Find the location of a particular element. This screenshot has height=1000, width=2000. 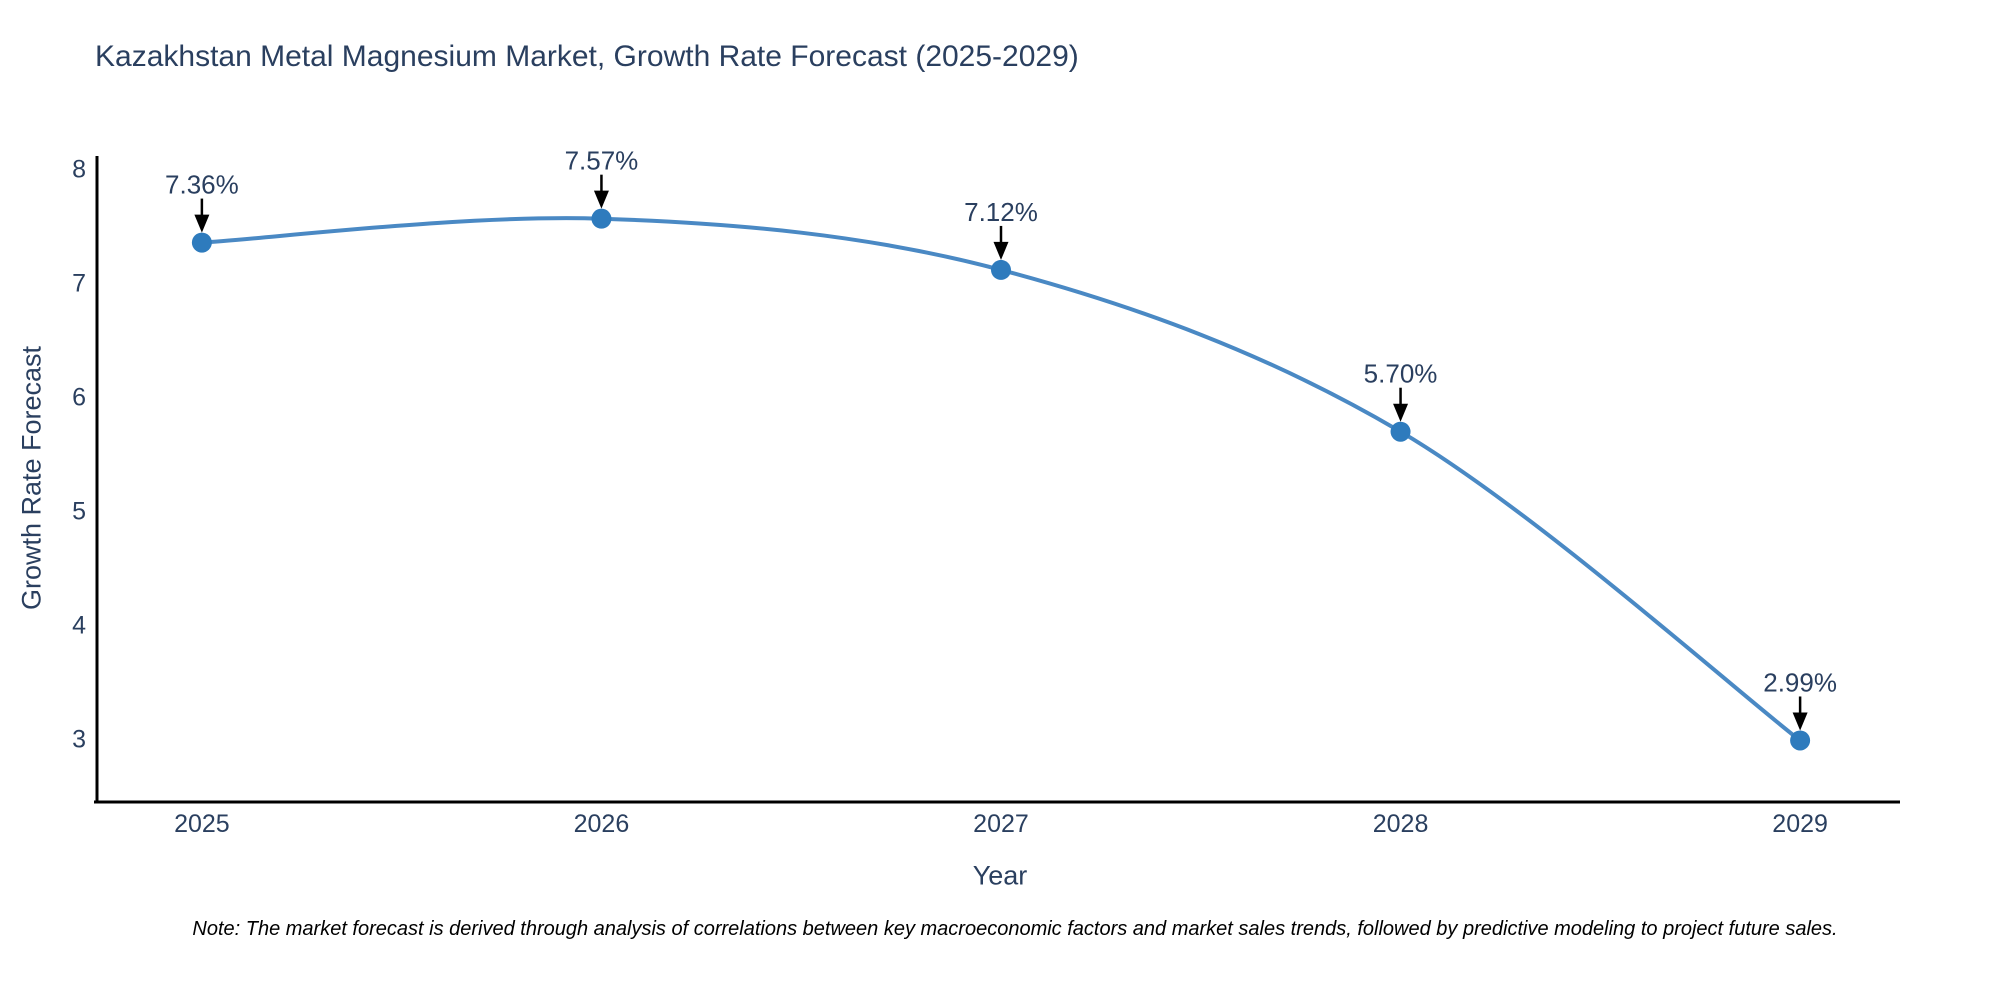

data-point-label: 5.70% is located at coordinates (1401, 374).